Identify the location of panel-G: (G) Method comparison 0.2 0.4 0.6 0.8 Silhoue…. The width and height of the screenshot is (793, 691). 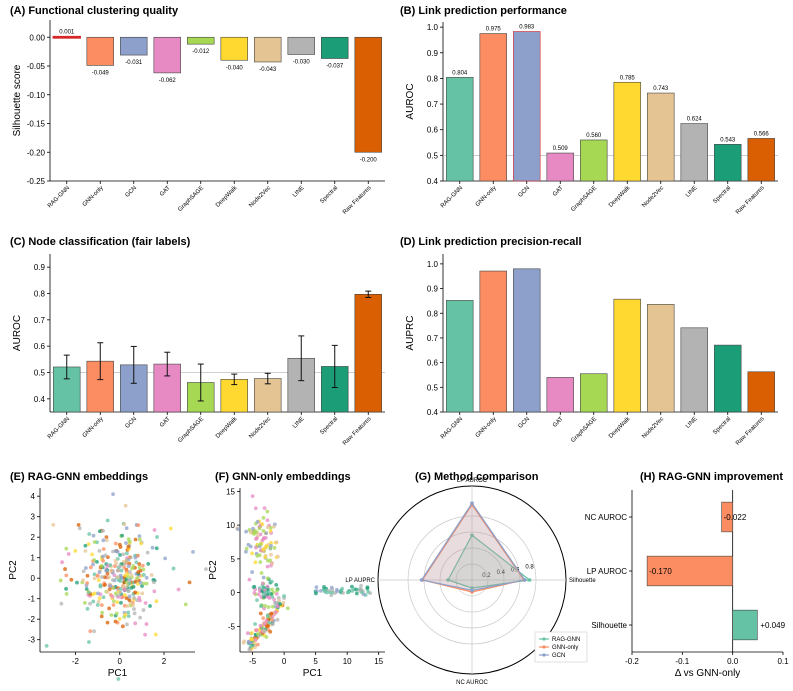
(470, 578).